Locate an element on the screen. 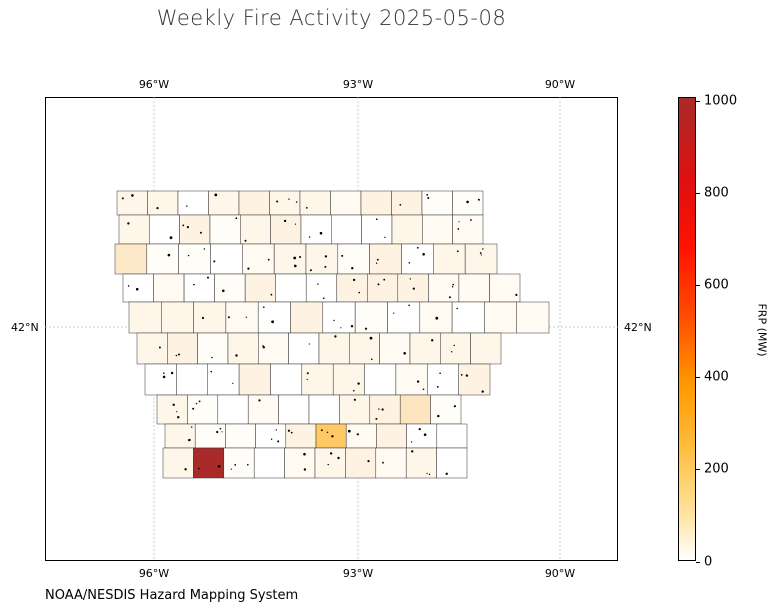  colorbar-title: FRP (MW) is located at coordinates (762, 330).